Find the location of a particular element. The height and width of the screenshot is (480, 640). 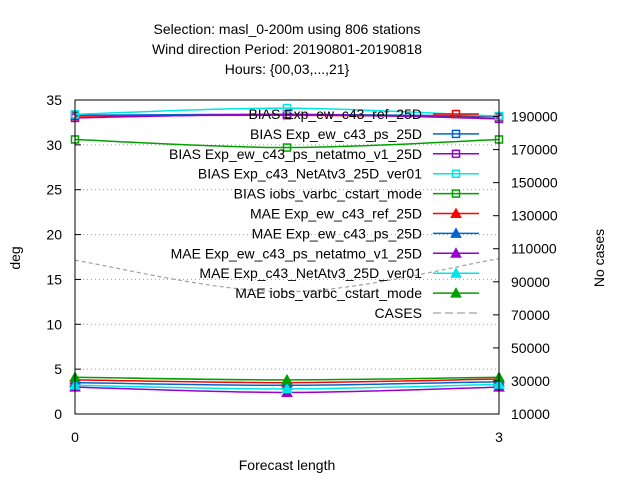

chart-title-line-1: Wind direction Period: 20190801-20190818 is located at coordinates (287, 49).